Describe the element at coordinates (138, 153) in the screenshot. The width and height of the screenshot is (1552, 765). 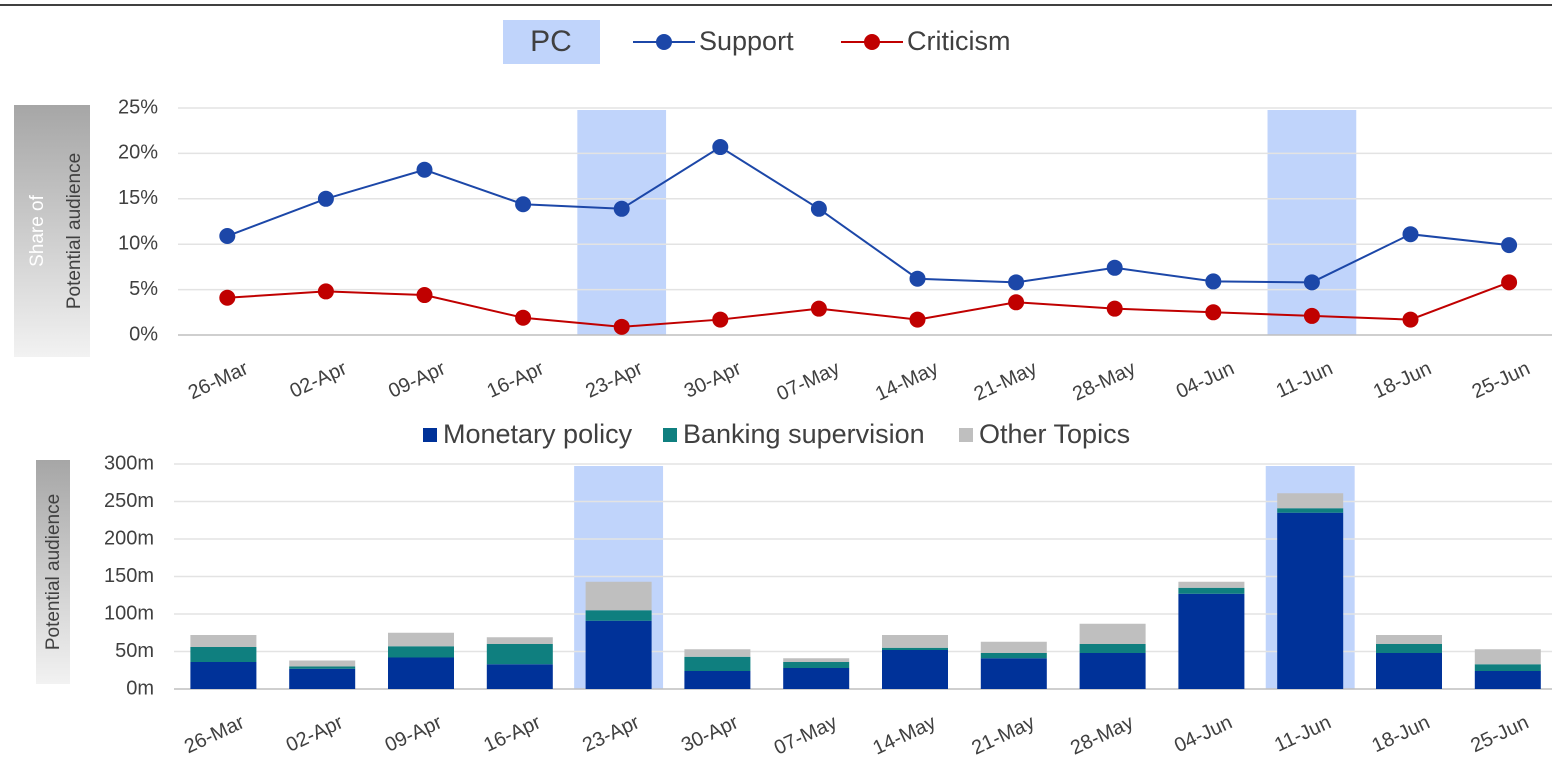
I see `y-tick-label: 20%` at that location.